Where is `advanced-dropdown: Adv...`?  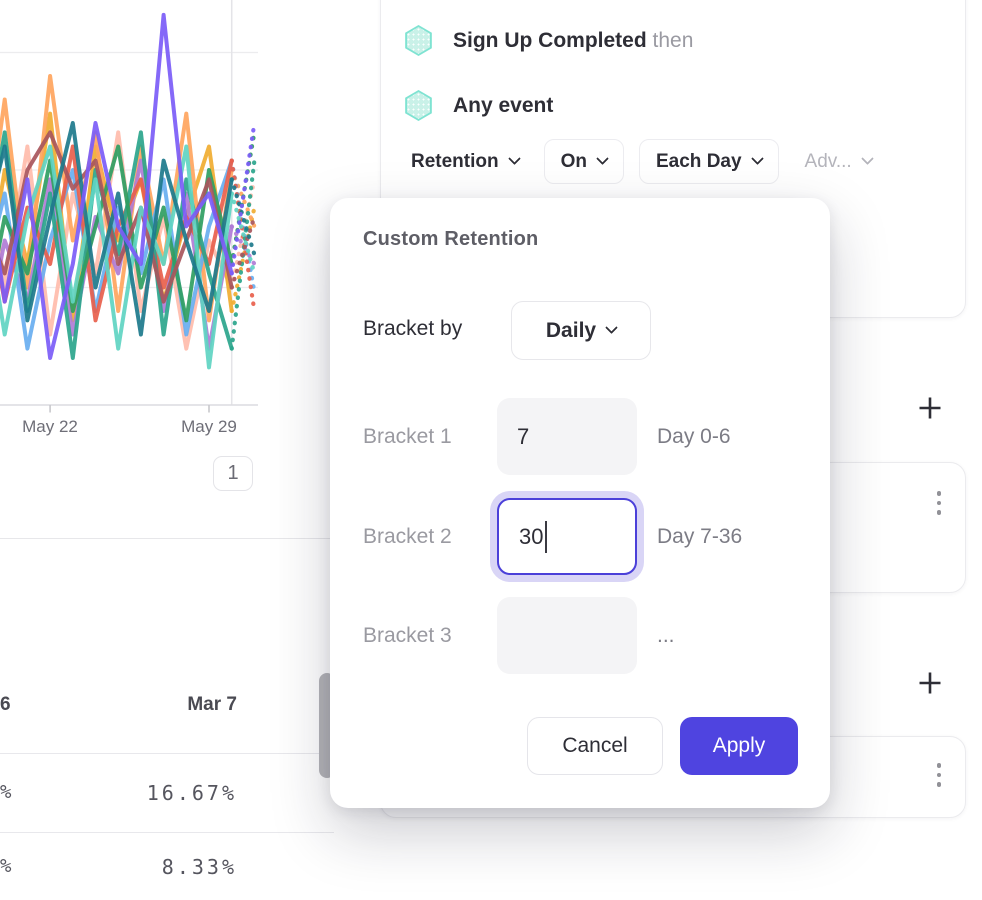
advanced-dropdown: Adv... is located at coordinates (839, 162).